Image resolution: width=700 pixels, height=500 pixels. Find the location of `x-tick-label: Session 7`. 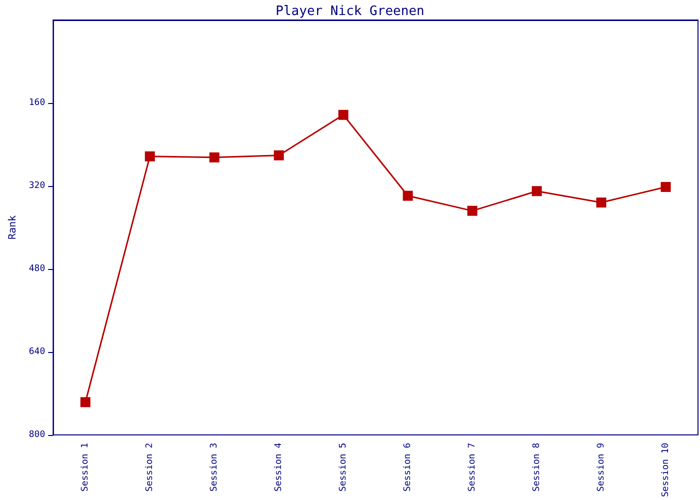

x-tick-label: Session 7 is located at coordinates (472, 467).